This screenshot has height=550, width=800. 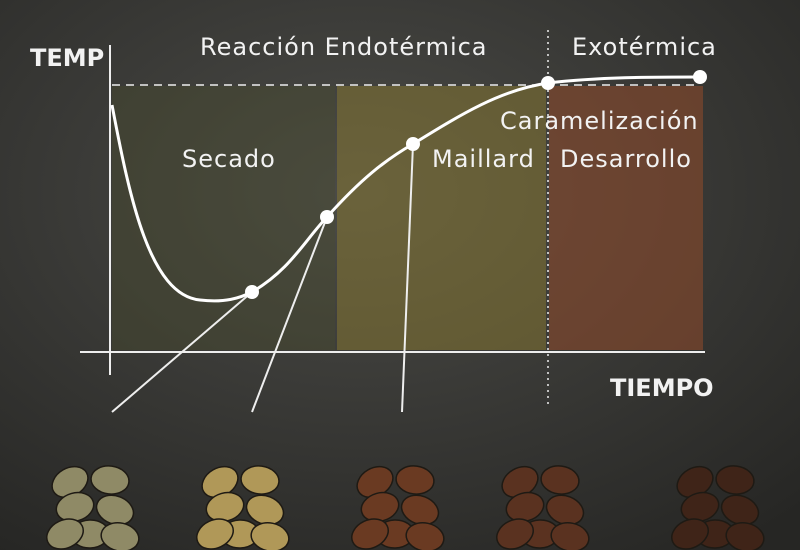 What do you see at coordinates (483, 159) in the screenshot?
I see `stage-label: Maillard` at bounding box center [483, 159].